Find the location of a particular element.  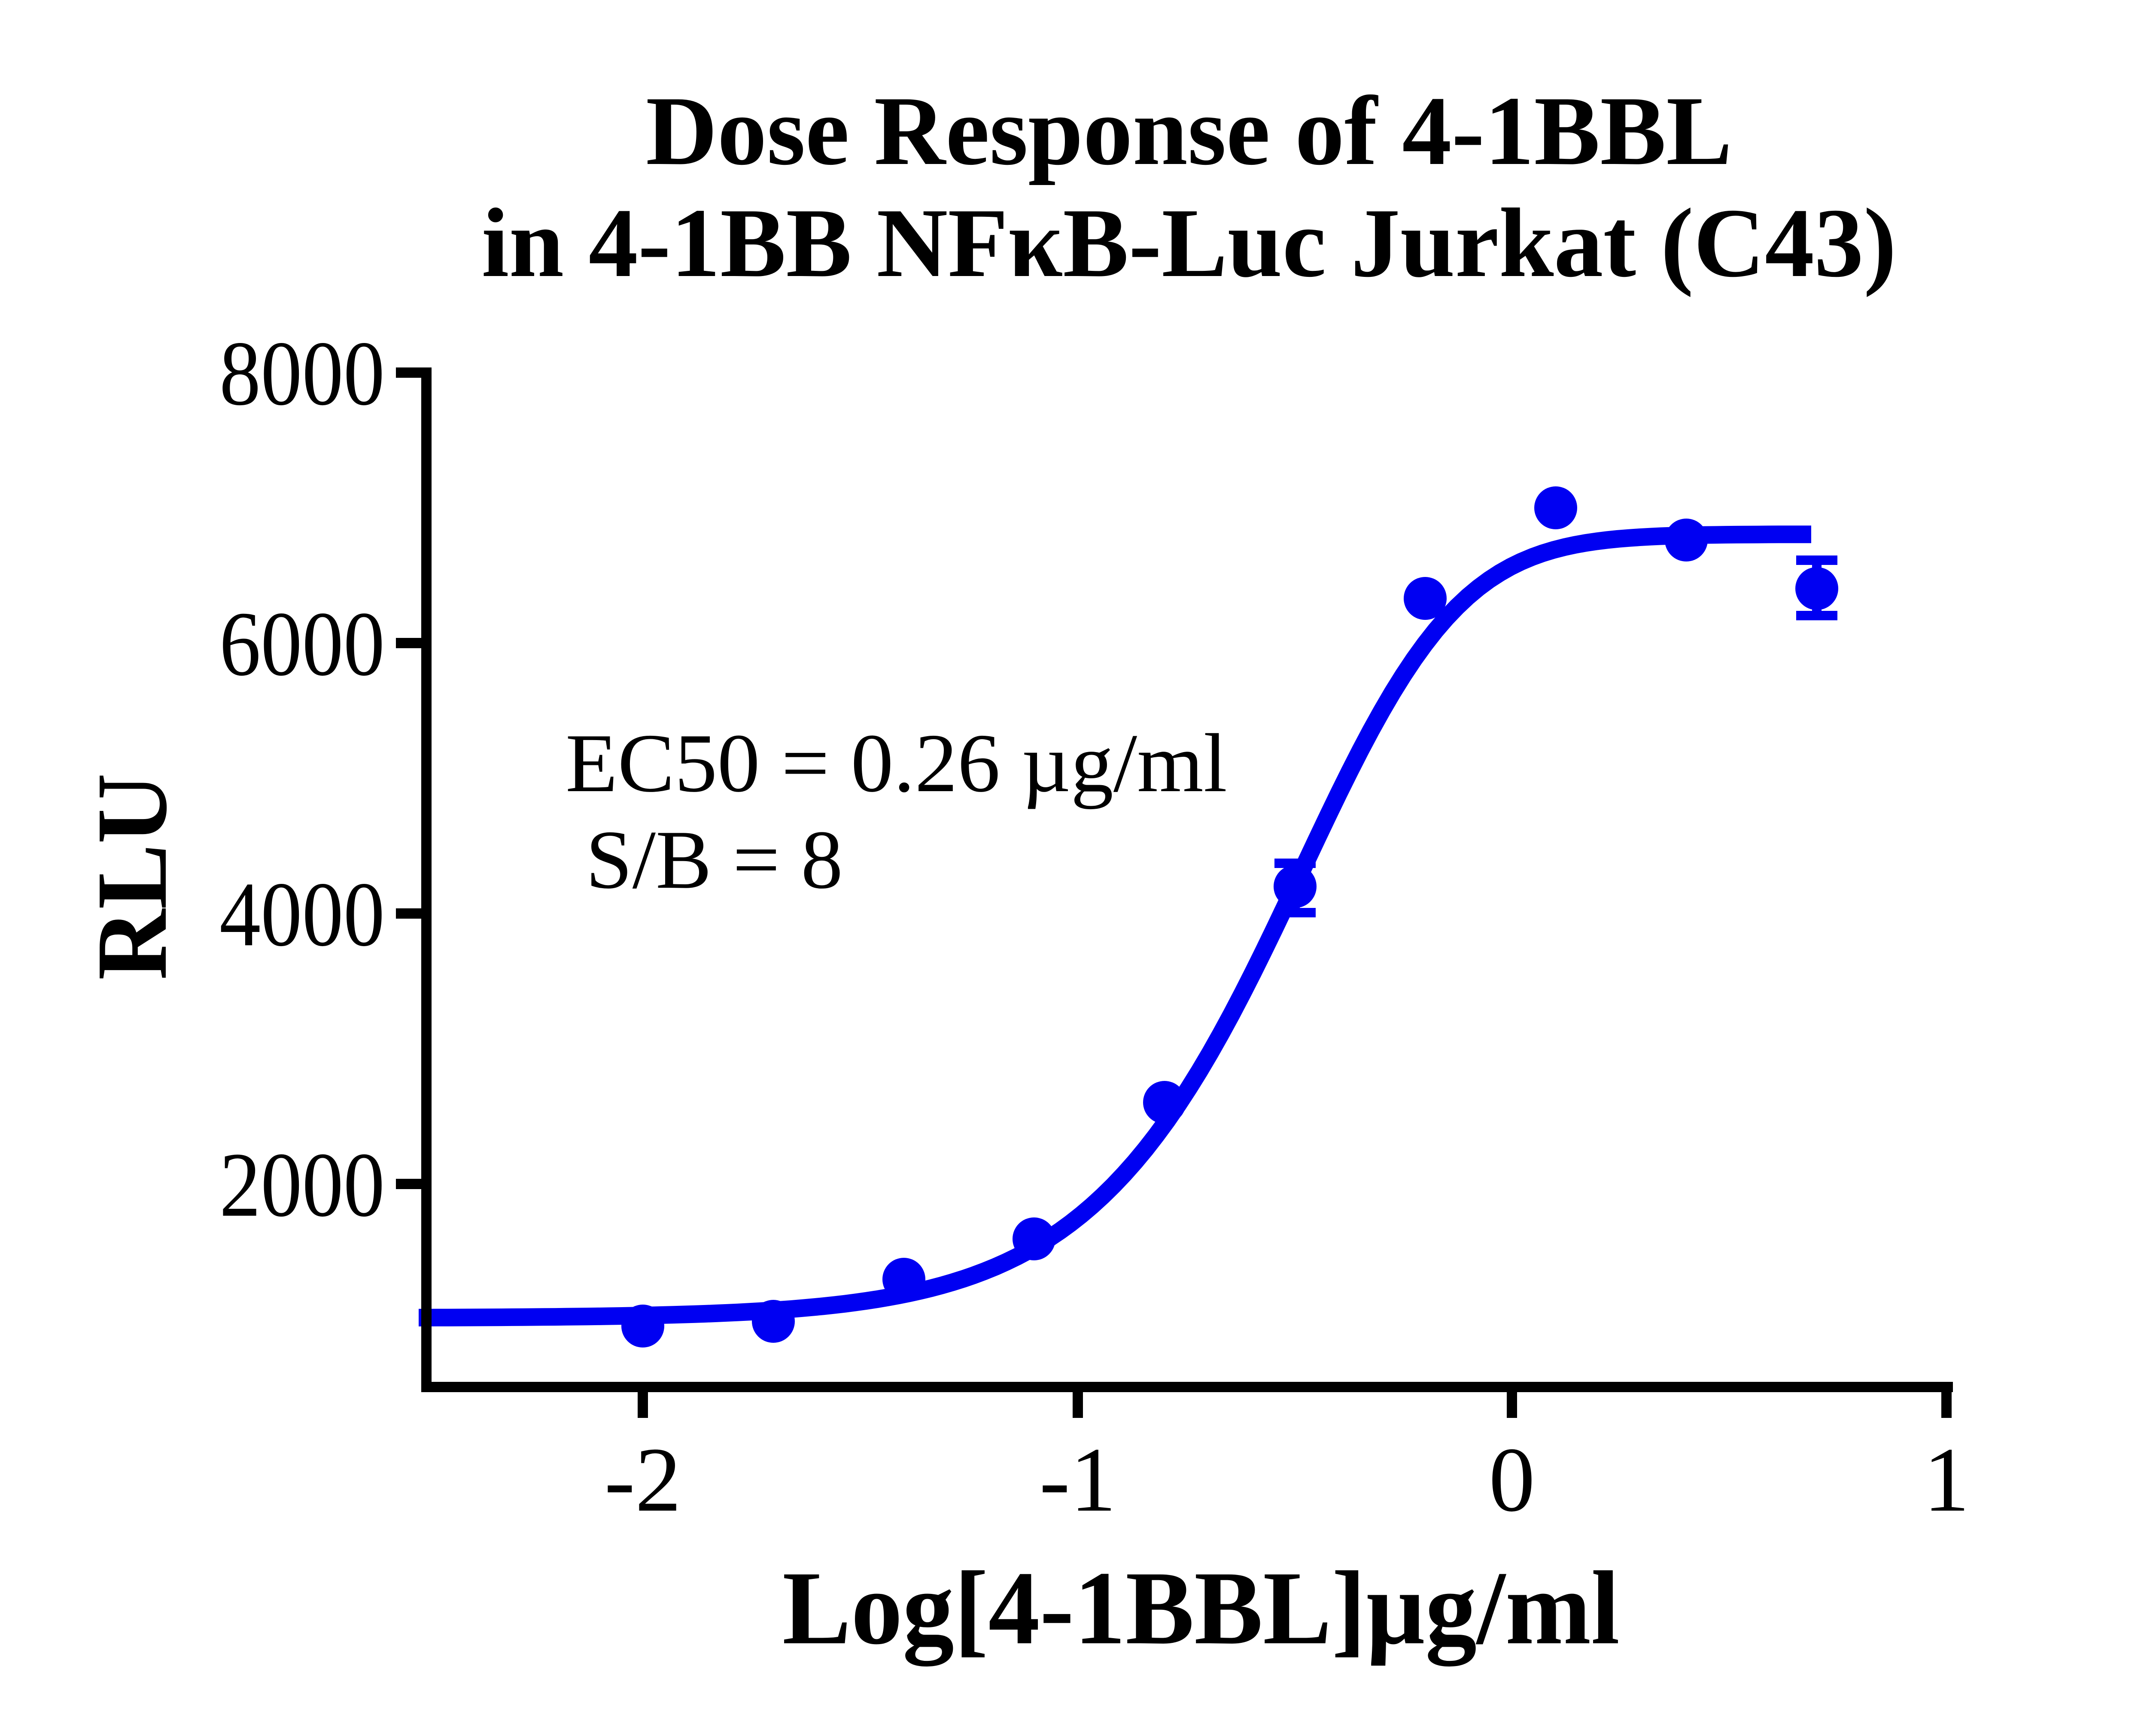

svg-text: 4000 is located at coordinates (302, 914).